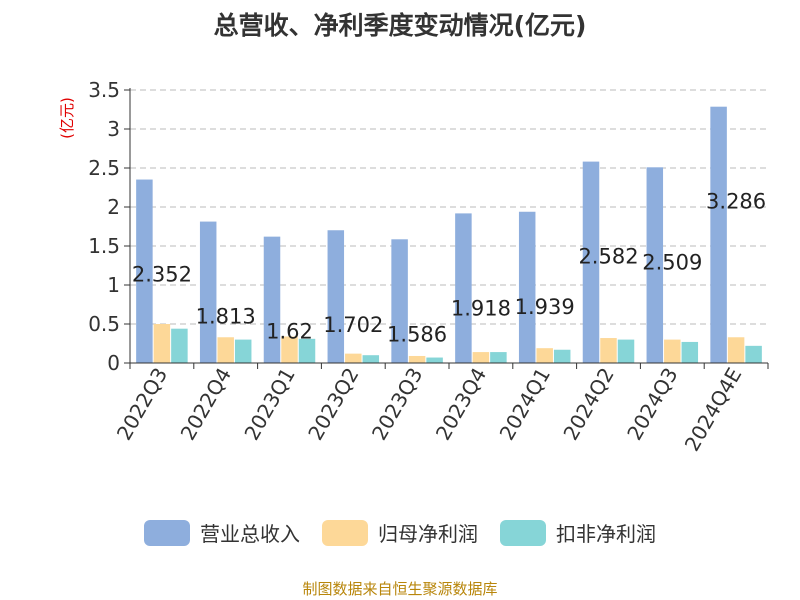 The width and height of the screenshot is (800, 600). Describe the element at coordinates (527, 287) in the screenshot. I see `bar-营业总收入-2024Q1` at that location.